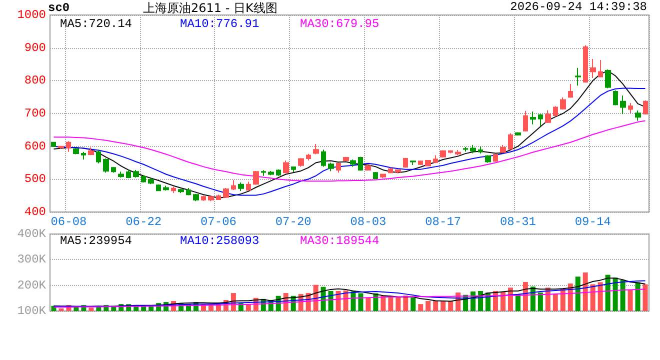 The image size is (660, 360). I want to click on chart-subtitle: sc0, so click(59, 8).